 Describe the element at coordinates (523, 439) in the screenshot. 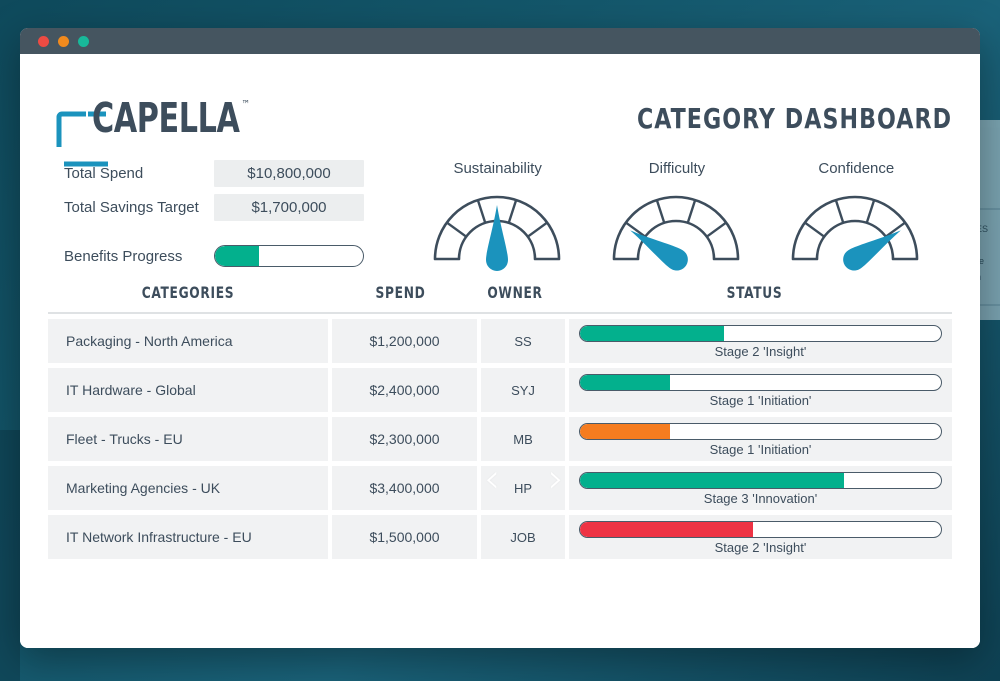

I see `cell-owner: MB` at that location.